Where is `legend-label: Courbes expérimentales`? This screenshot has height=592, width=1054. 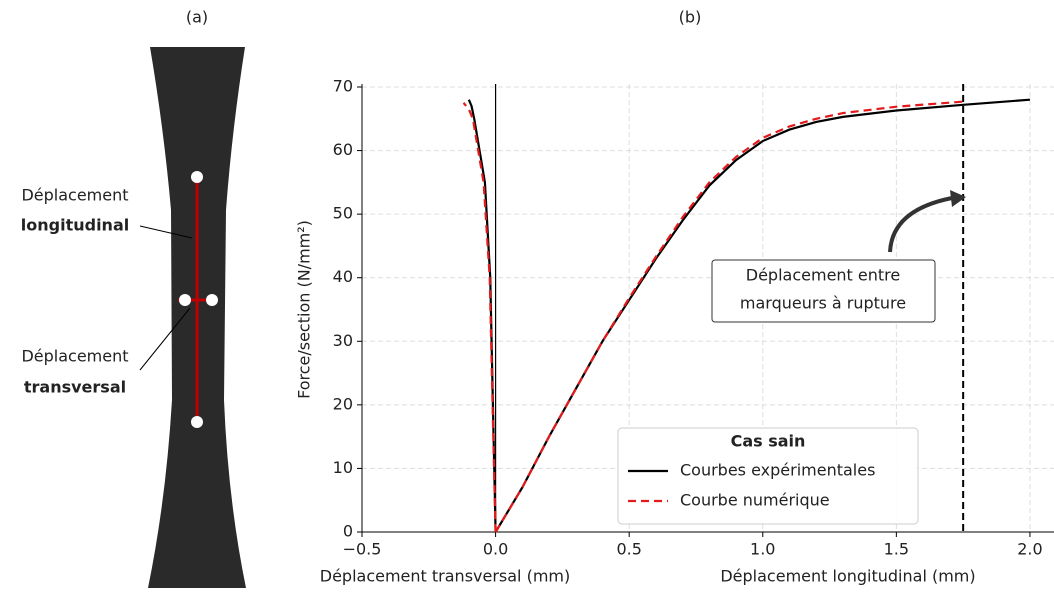
legend-label: Courbes expérimentales is located at coordinates (777, 470).